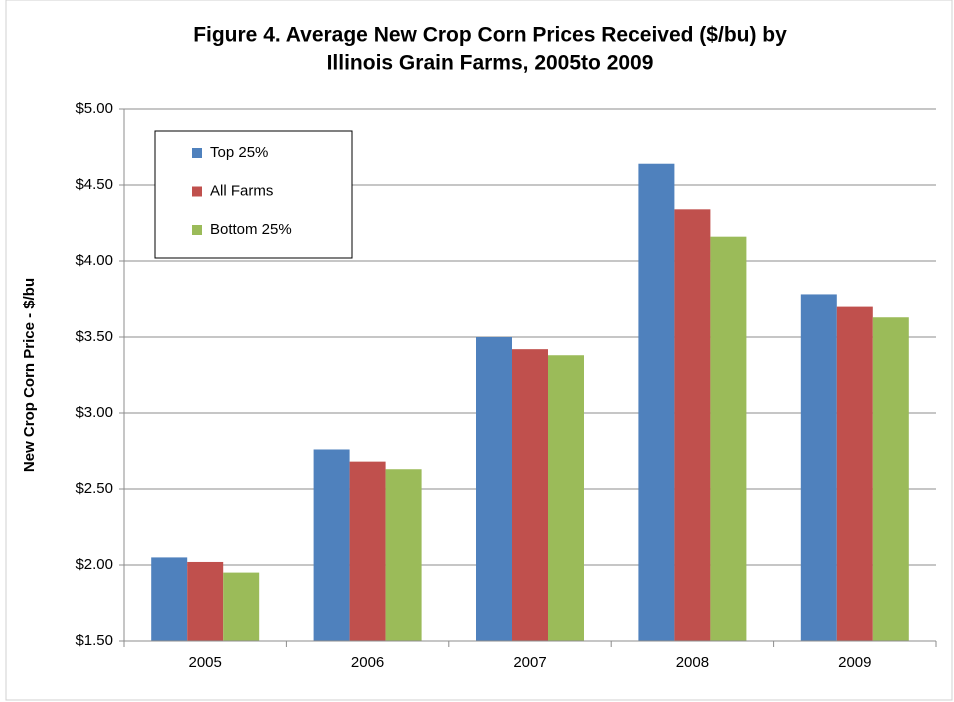  I want to click on y-tick-label: $4.50, so click(94, 184).